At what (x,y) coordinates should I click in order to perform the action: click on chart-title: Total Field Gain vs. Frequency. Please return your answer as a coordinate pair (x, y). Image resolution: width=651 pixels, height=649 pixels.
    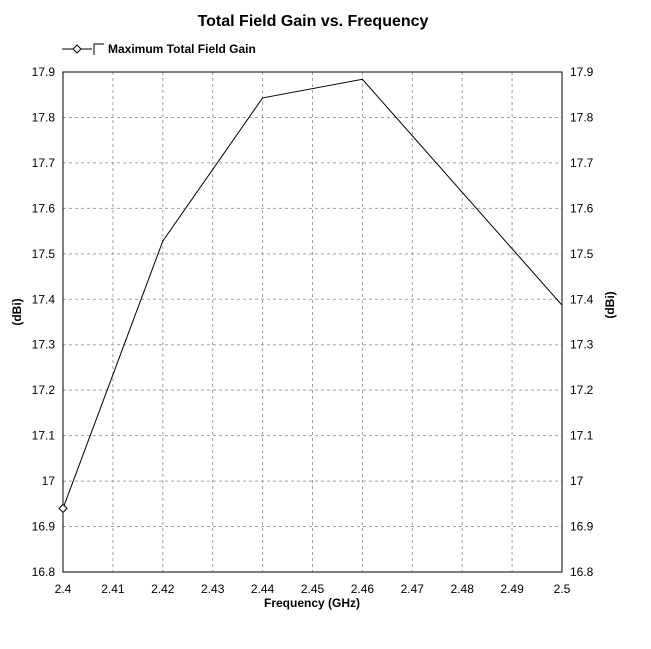
    Looking at the image, I should click on (313, 21).